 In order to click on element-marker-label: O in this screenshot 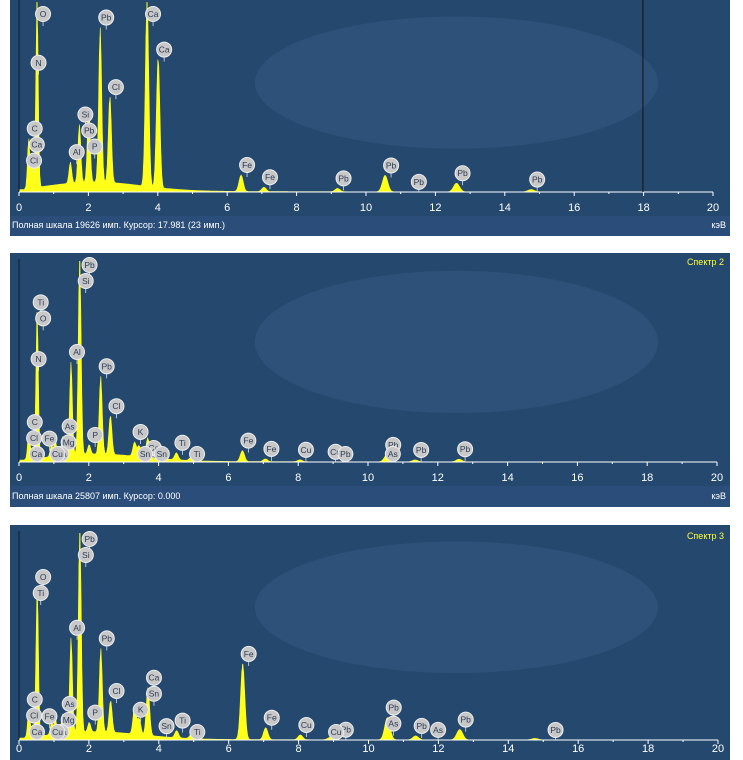, I will do `click(43, 14)`.